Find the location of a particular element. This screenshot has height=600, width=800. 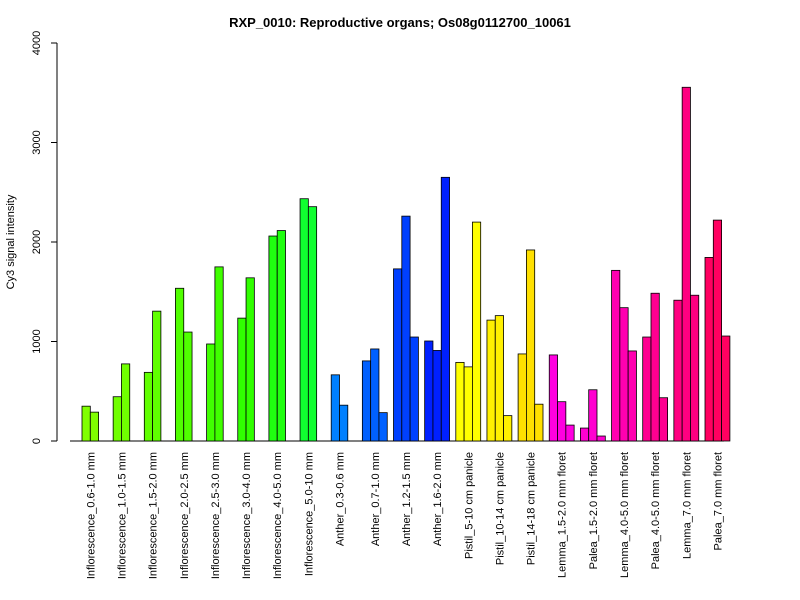

x-category-label: Inflorescence_1.0-1.5 mm is located at coordinates (122, 515).